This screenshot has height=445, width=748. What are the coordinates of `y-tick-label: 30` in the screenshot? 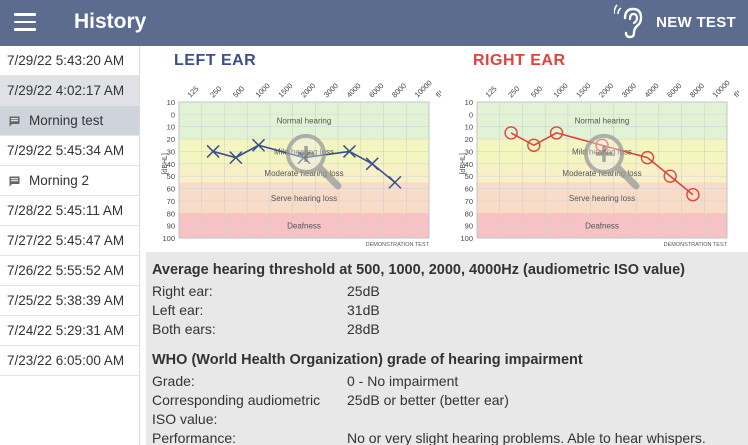 It's located at (469, 151).